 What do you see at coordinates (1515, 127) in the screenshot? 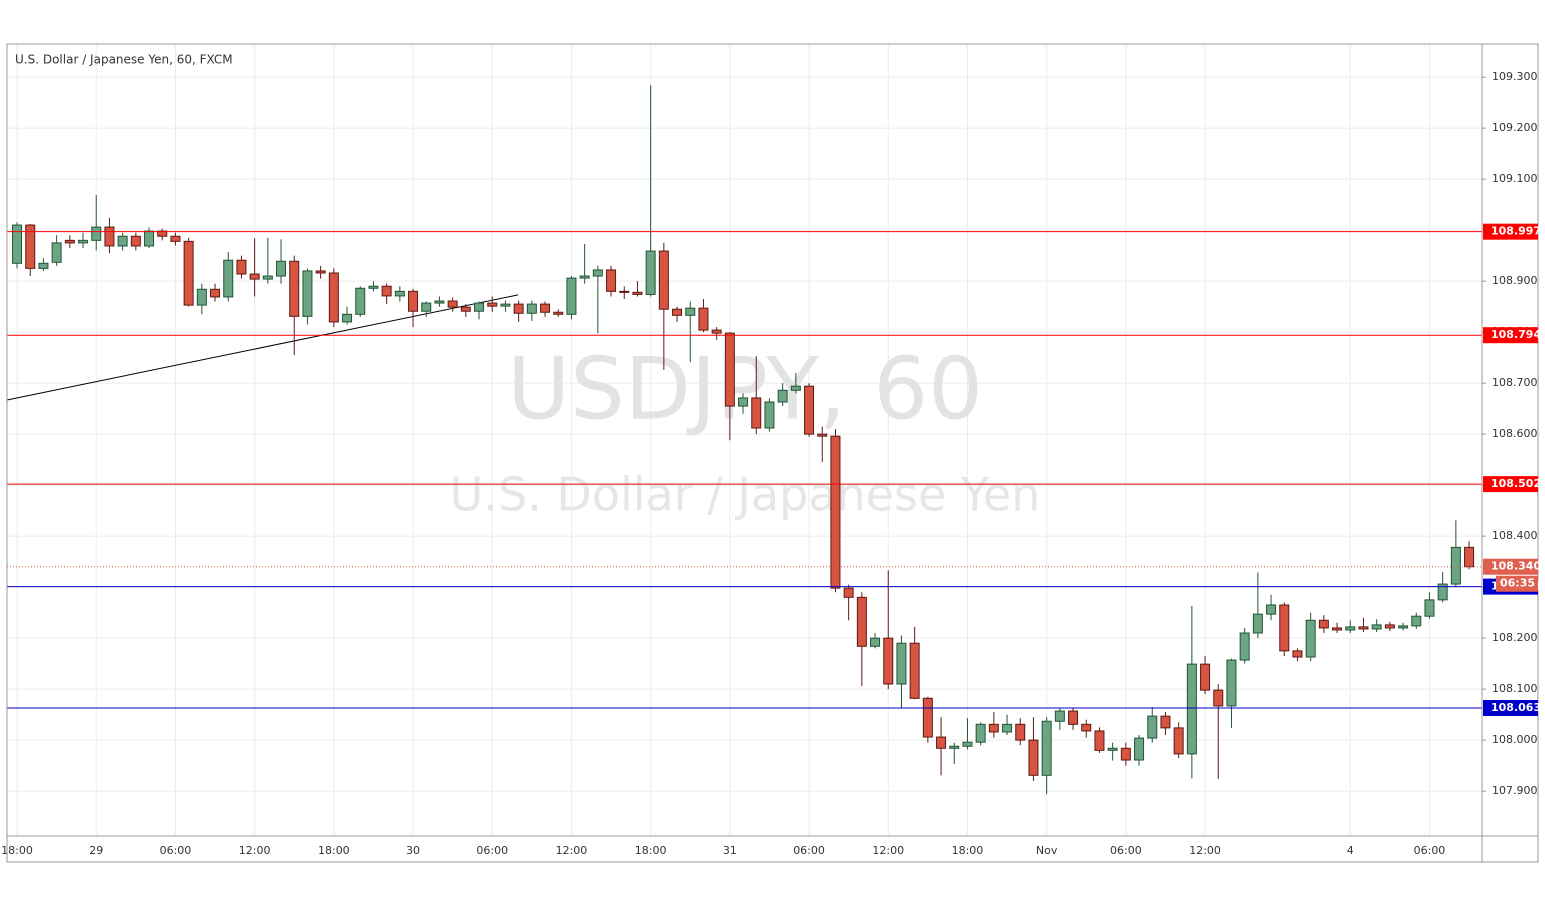
I see `y-tick-label: 109.200` at bounding box center [1515, 127].